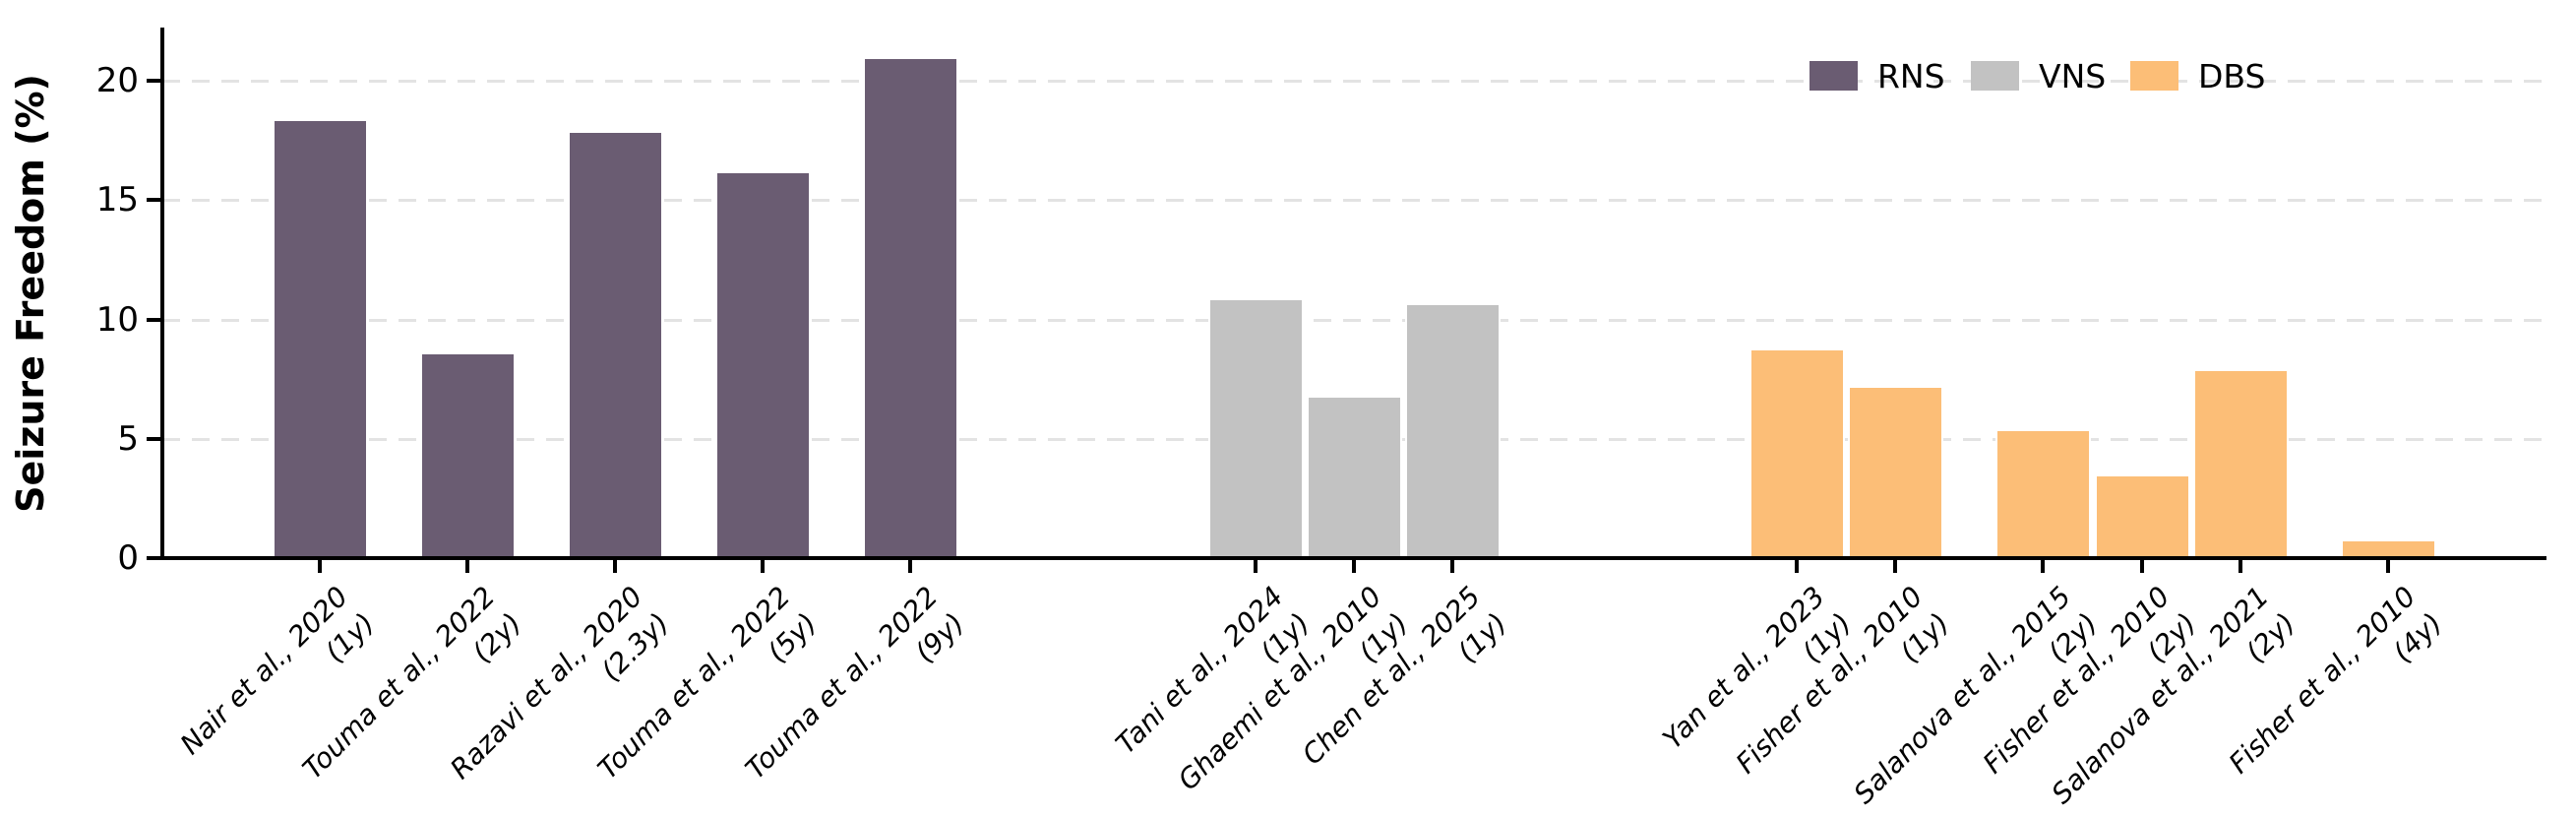  Describe the element at coordinates (1833, 76) in the screenshot. I see `legend-swatch-rns` at that location.